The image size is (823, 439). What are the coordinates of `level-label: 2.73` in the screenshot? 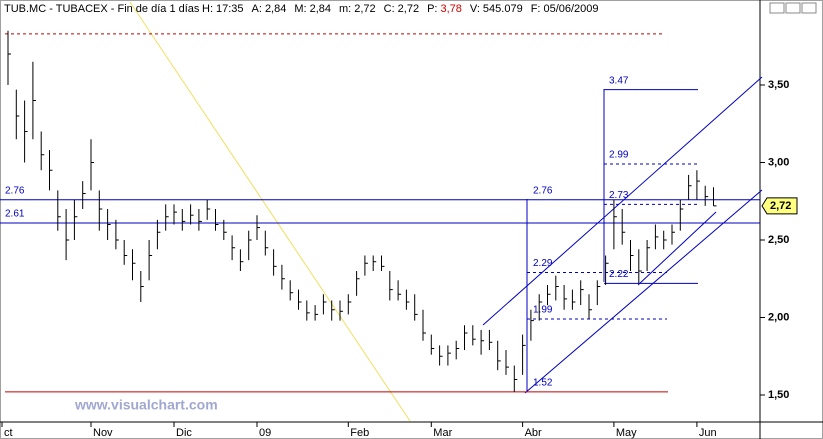 It's located at (619, 195).